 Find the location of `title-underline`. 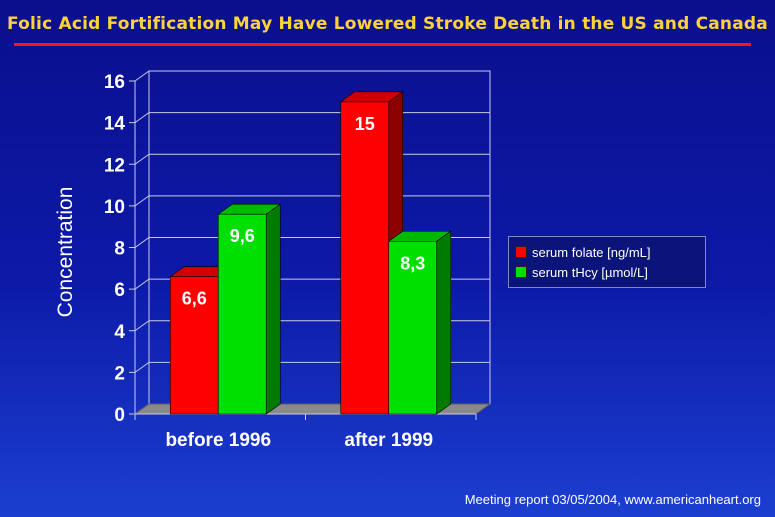

title-underline is located at coordinates (382, 44).